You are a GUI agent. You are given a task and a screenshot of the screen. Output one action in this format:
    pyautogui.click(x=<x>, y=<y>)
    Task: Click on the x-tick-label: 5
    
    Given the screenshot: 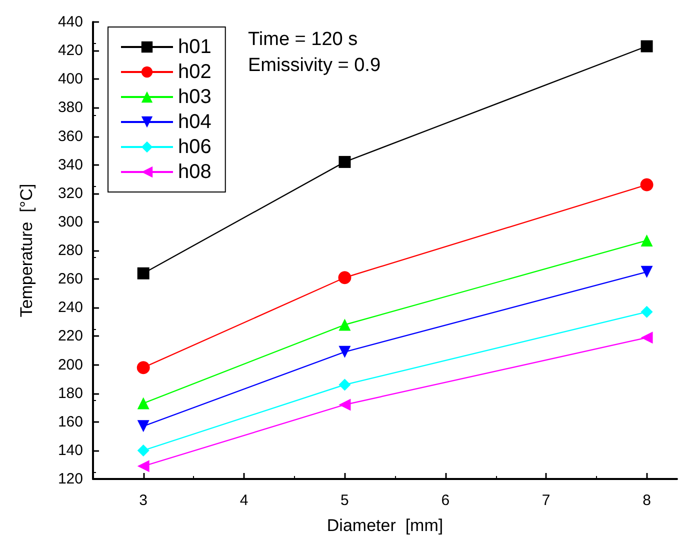 What is the action you would take?
    pyautogui.click(x=344, y=500)
    